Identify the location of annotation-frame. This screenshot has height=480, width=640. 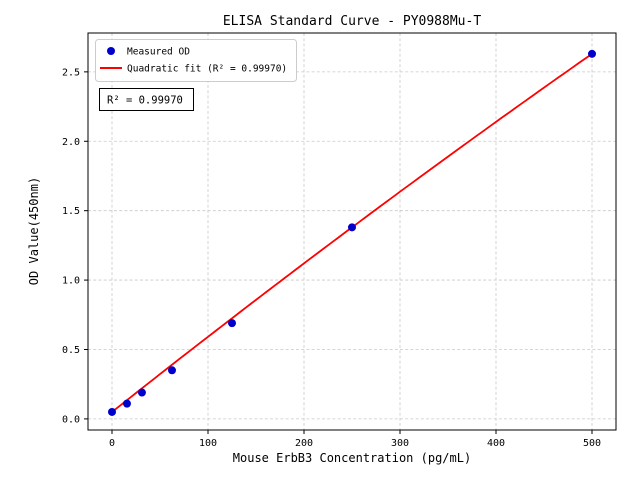
(146, 99).